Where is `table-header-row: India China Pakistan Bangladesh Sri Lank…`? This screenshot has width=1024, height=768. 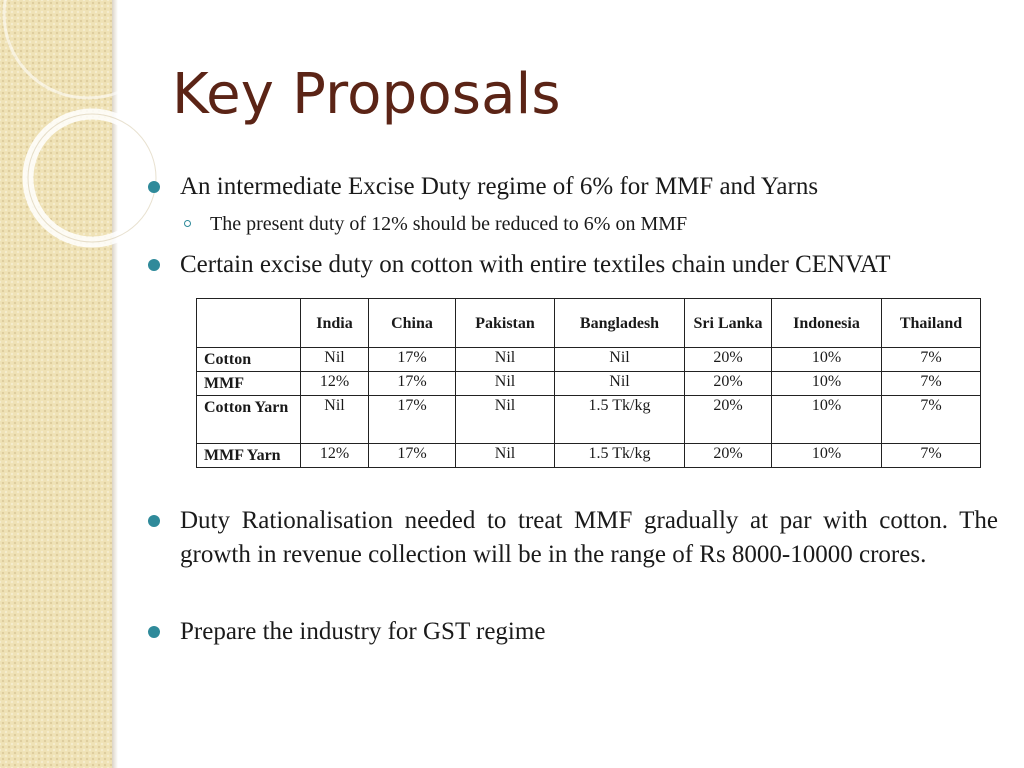 table-header-row: India China Pakistan Bangladesh Sri Lank… is located at coordinates (588, 323).